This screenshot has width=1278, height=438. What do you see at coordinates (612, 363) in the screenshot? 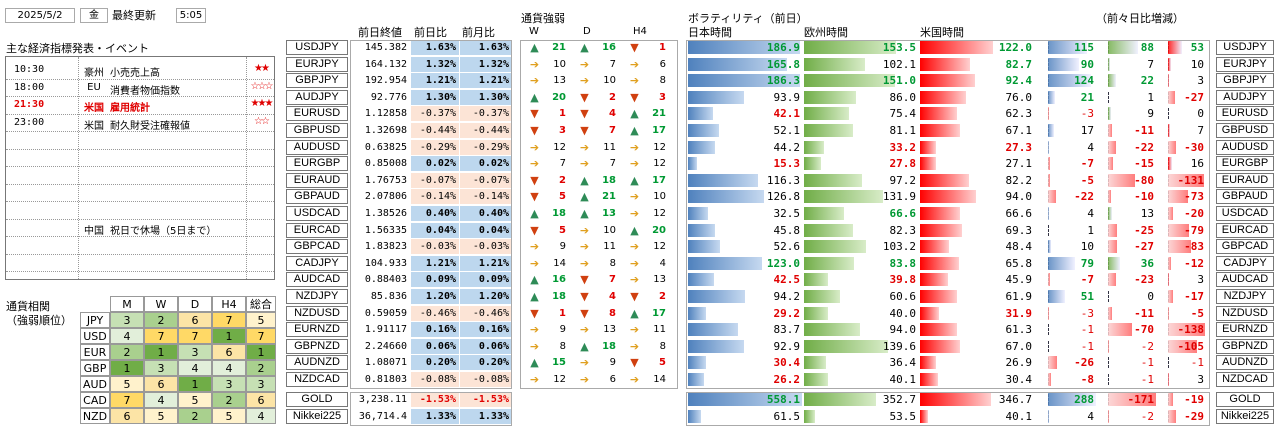
I see `strength-rank: 9` at bounding box center [612, 363].